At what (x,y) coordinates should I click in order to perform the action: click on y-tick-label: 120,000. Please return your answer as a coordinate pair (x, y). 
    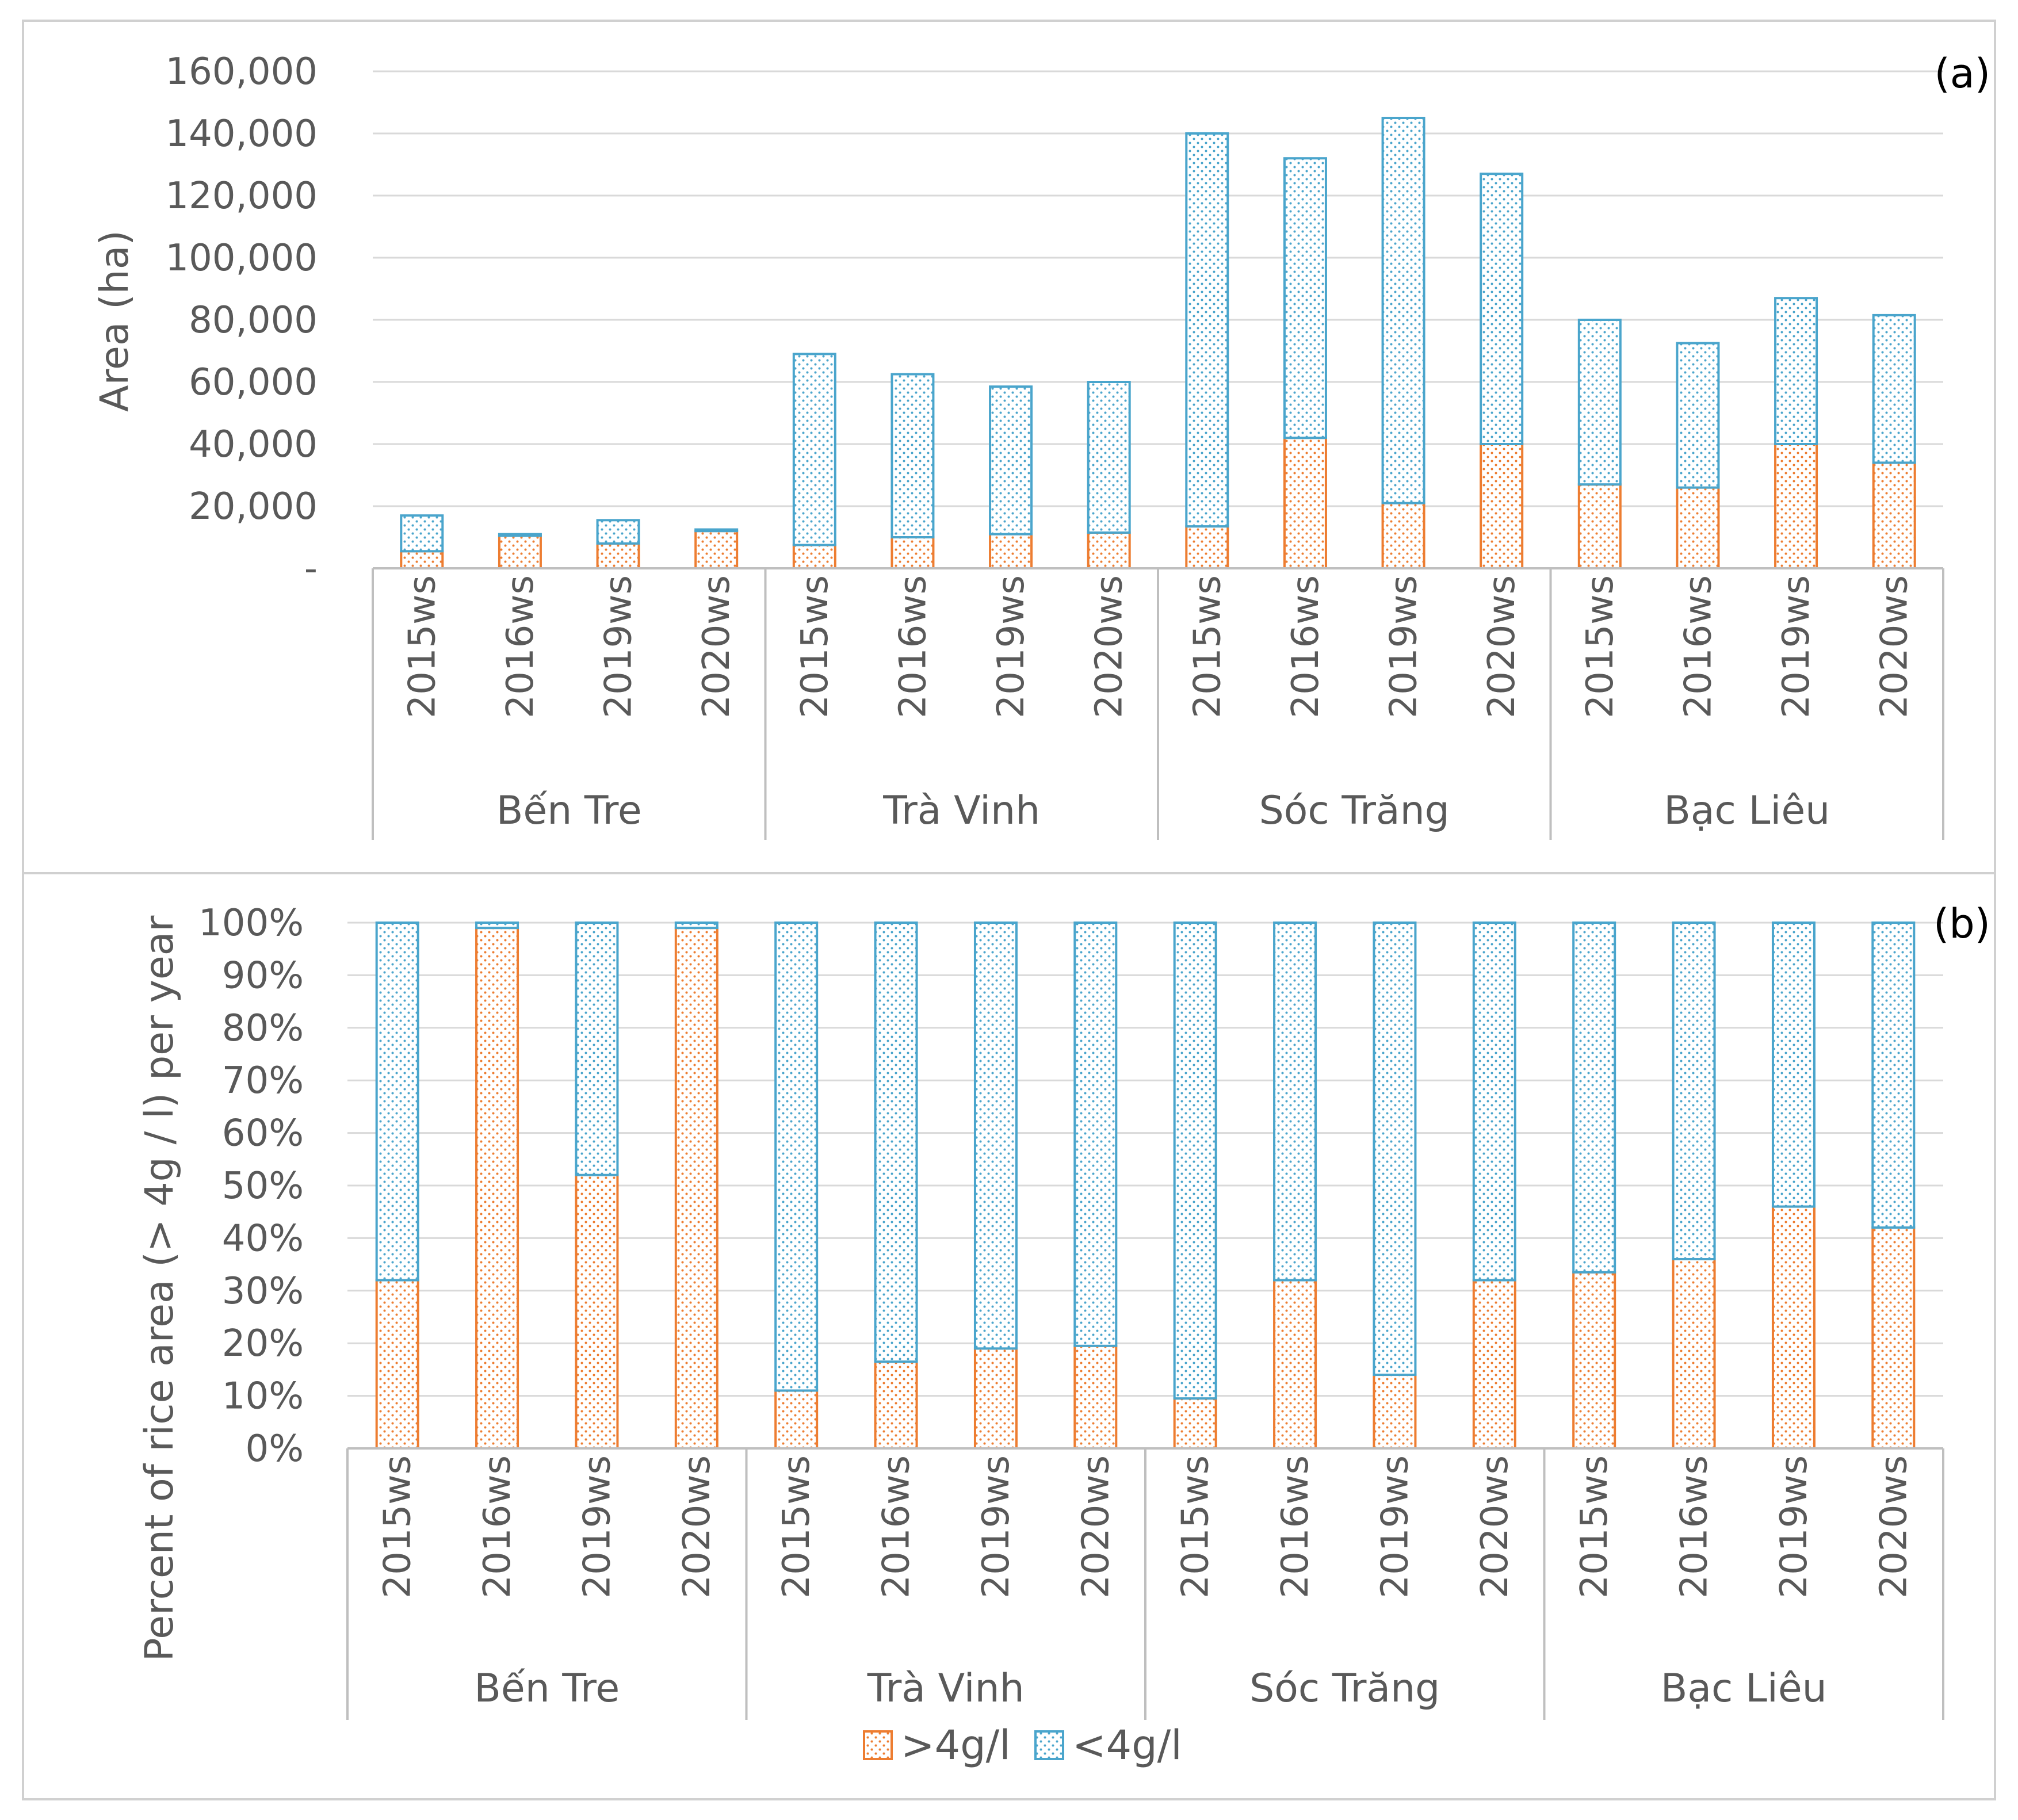
    Looking at the image, I should click on (242, 196).